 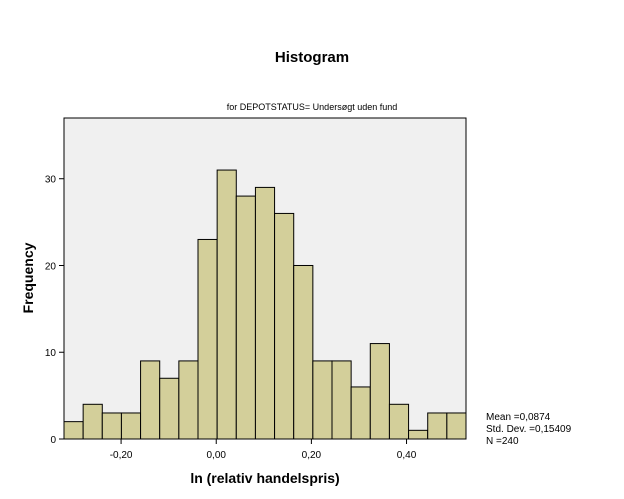 What do you see at coordinates (518, 417) in the screenshot?
I see `stats-mean: Mean =0,0874` at bounding box center [518, 417].